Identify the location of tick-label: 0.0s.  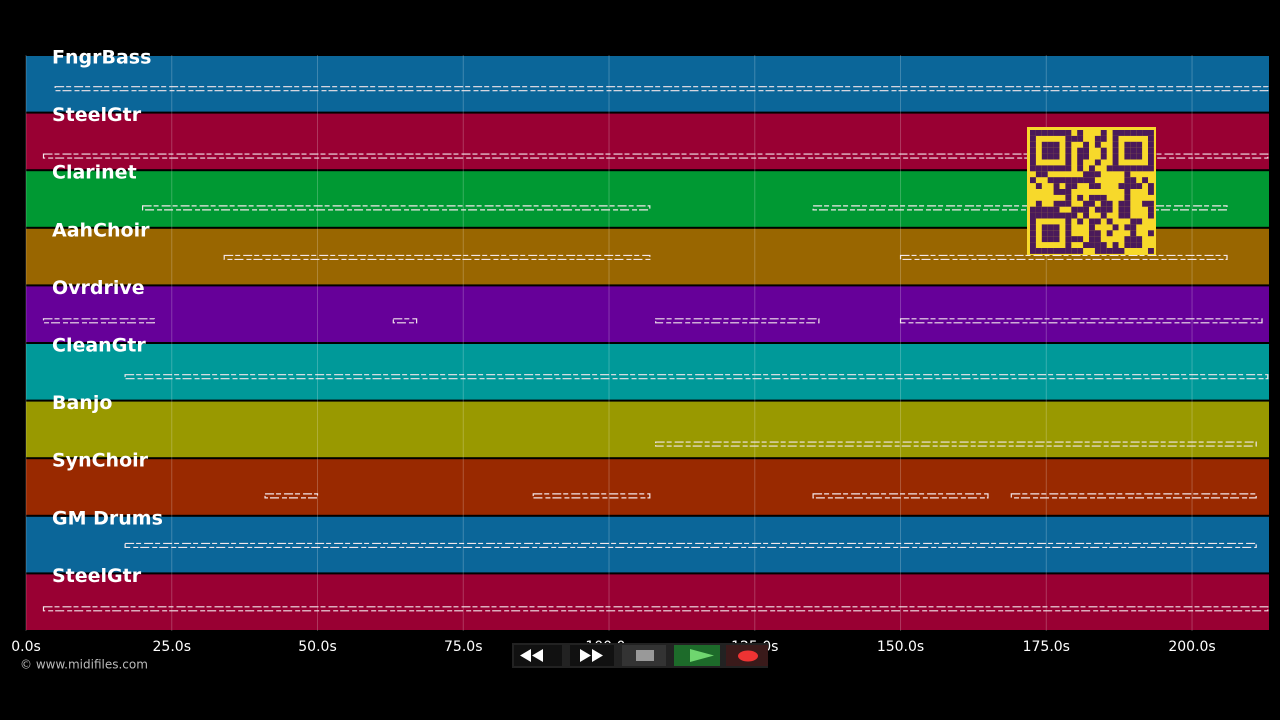
(26, 647).